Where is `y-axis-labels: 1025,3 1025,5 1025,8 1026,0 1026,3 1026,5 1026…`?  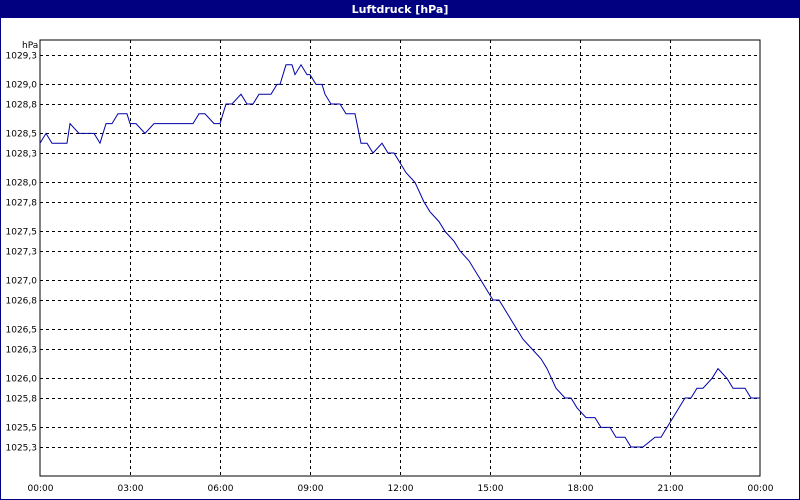 y-axis-labels: 1025,3 1025,5 1025,8 1026,0 1026,3 1026,5 1026… is located at coordinates (22, 253).